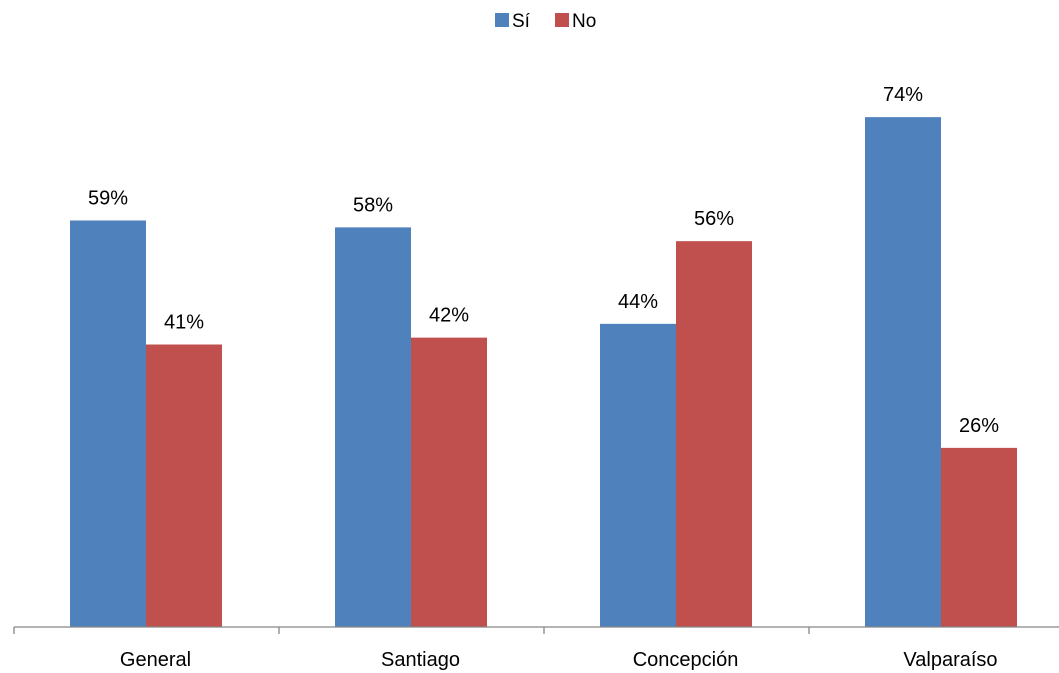 The image size is (1059, 673). Describe the element at coordinates (449, 316) in the screenshot. I see `data-label-santiago-no: 42%` at that location.